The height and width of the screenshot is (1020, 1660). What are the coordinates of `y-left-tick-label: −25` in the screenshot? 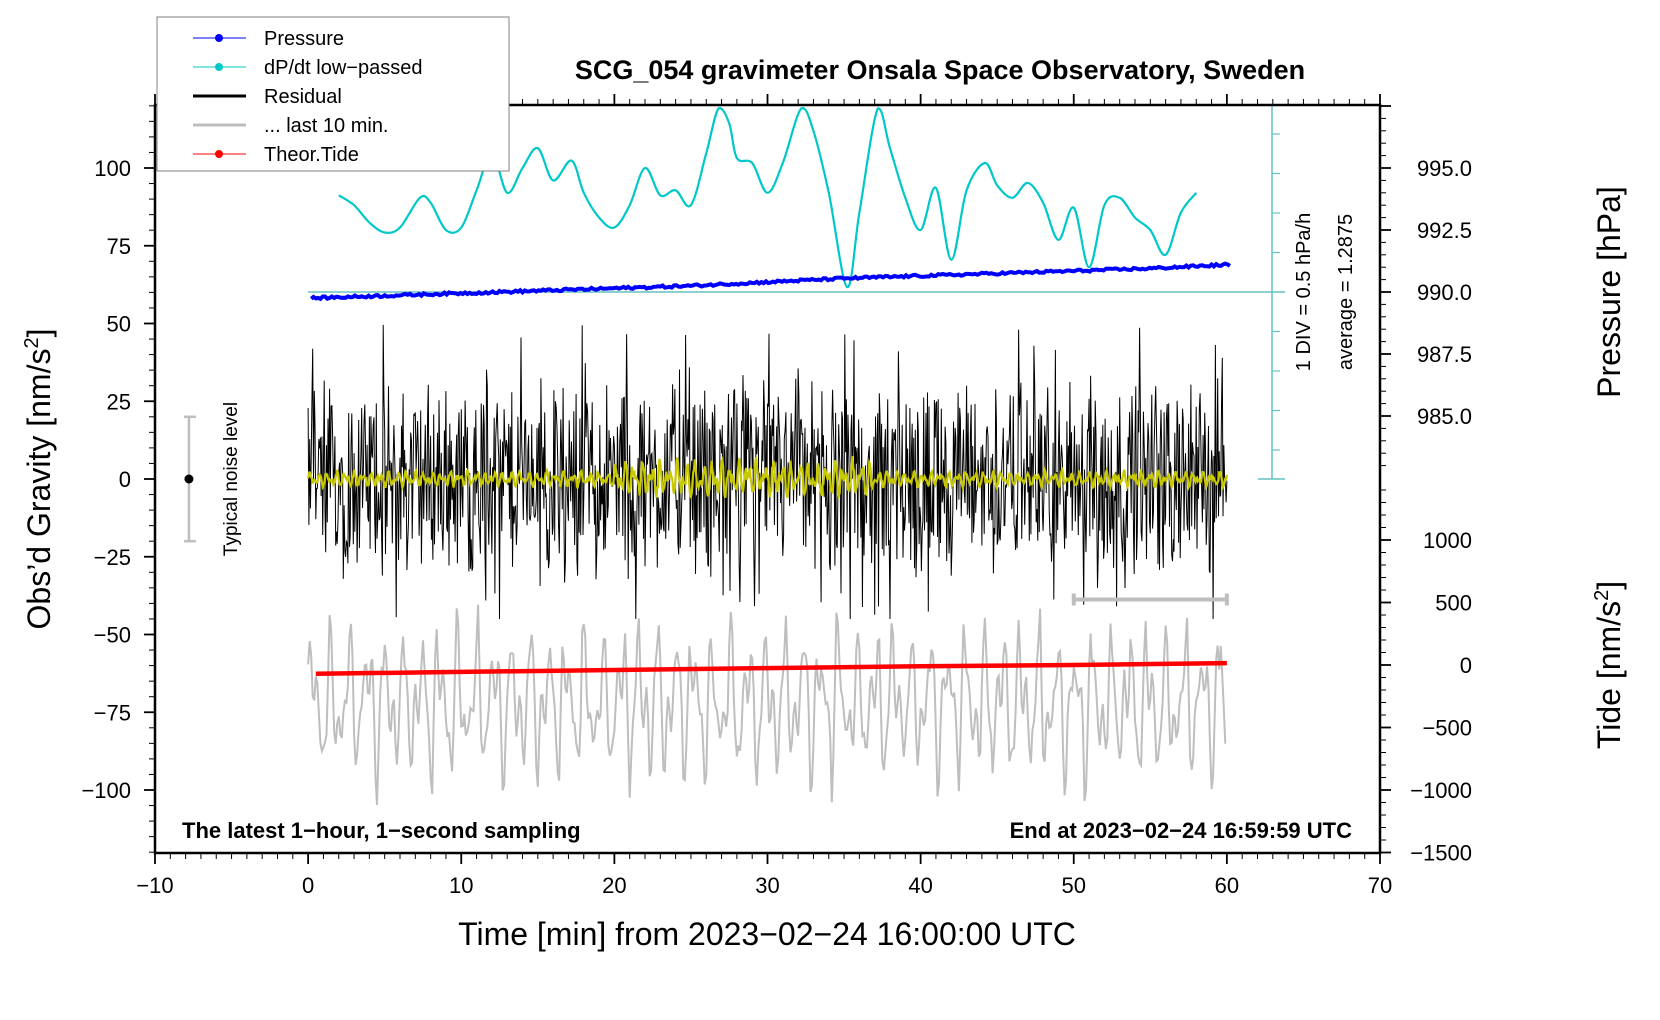 It's located at (112, 557).